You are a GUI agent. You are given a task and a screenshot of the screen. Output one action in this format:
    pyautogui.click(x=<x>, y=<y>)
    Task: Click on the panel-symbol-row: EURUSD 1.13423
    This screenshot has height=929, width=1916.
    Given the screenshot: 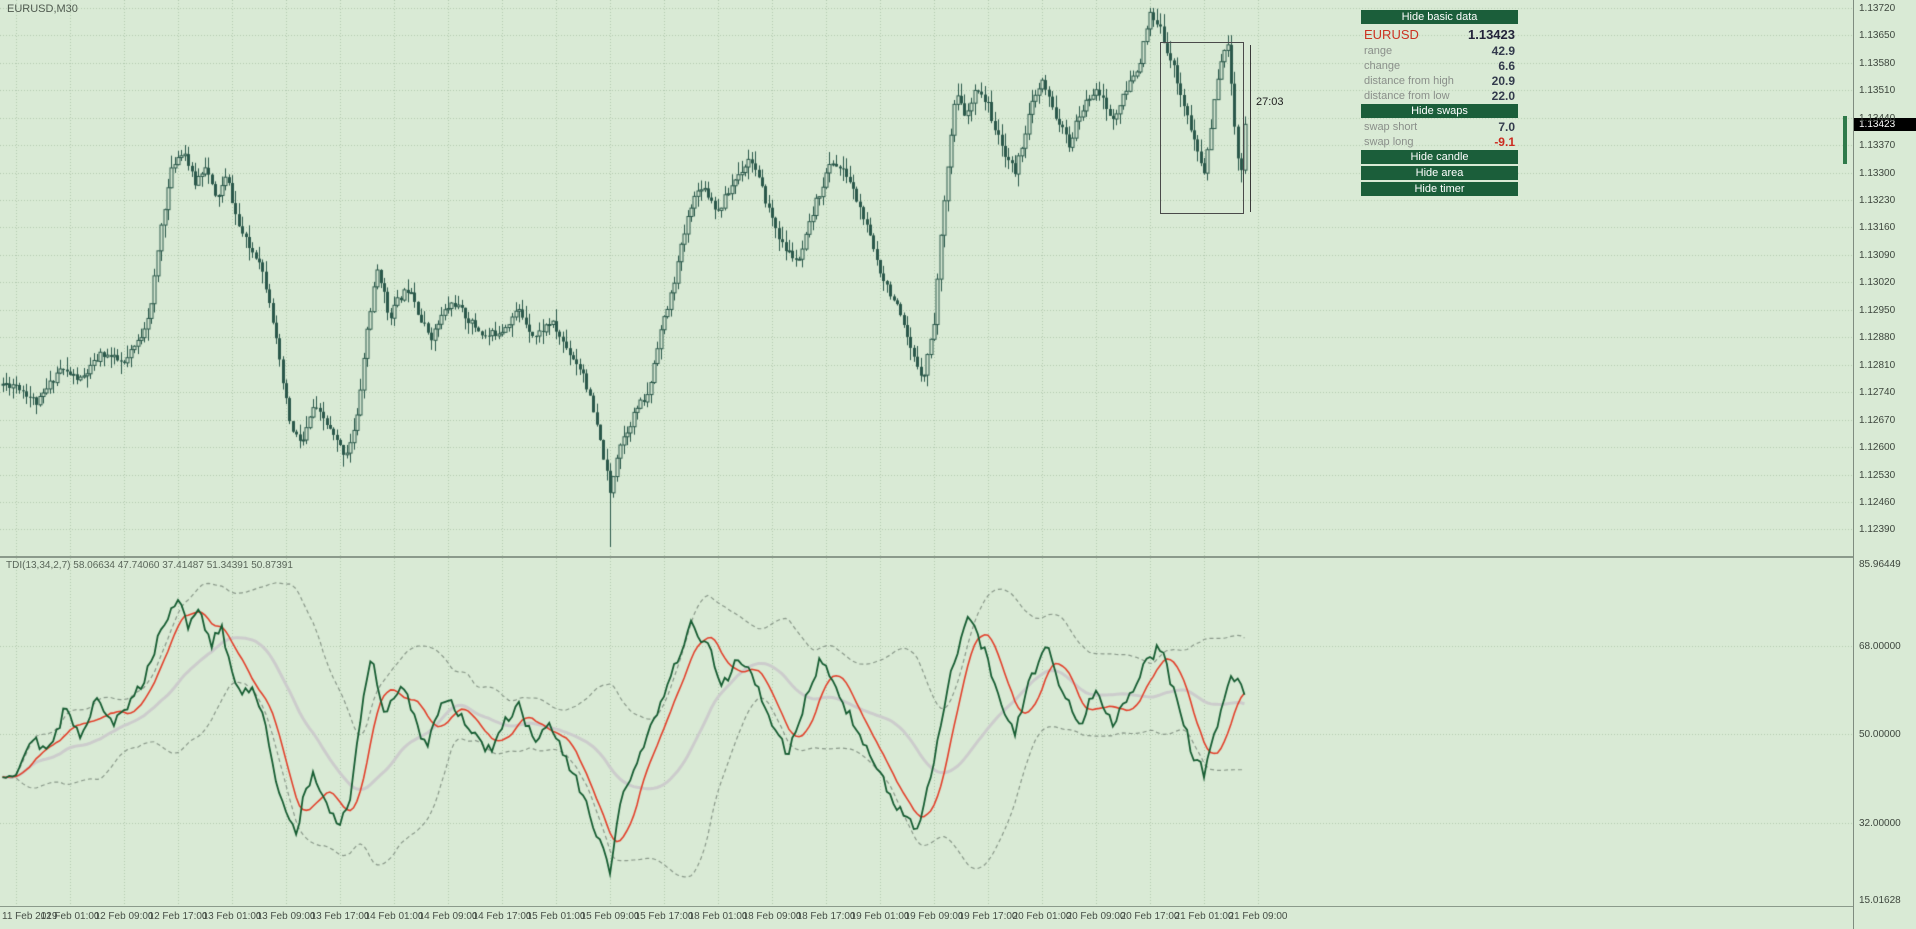 What is the action you would take?
    pyautogui.click(x=1439, y=34)
    